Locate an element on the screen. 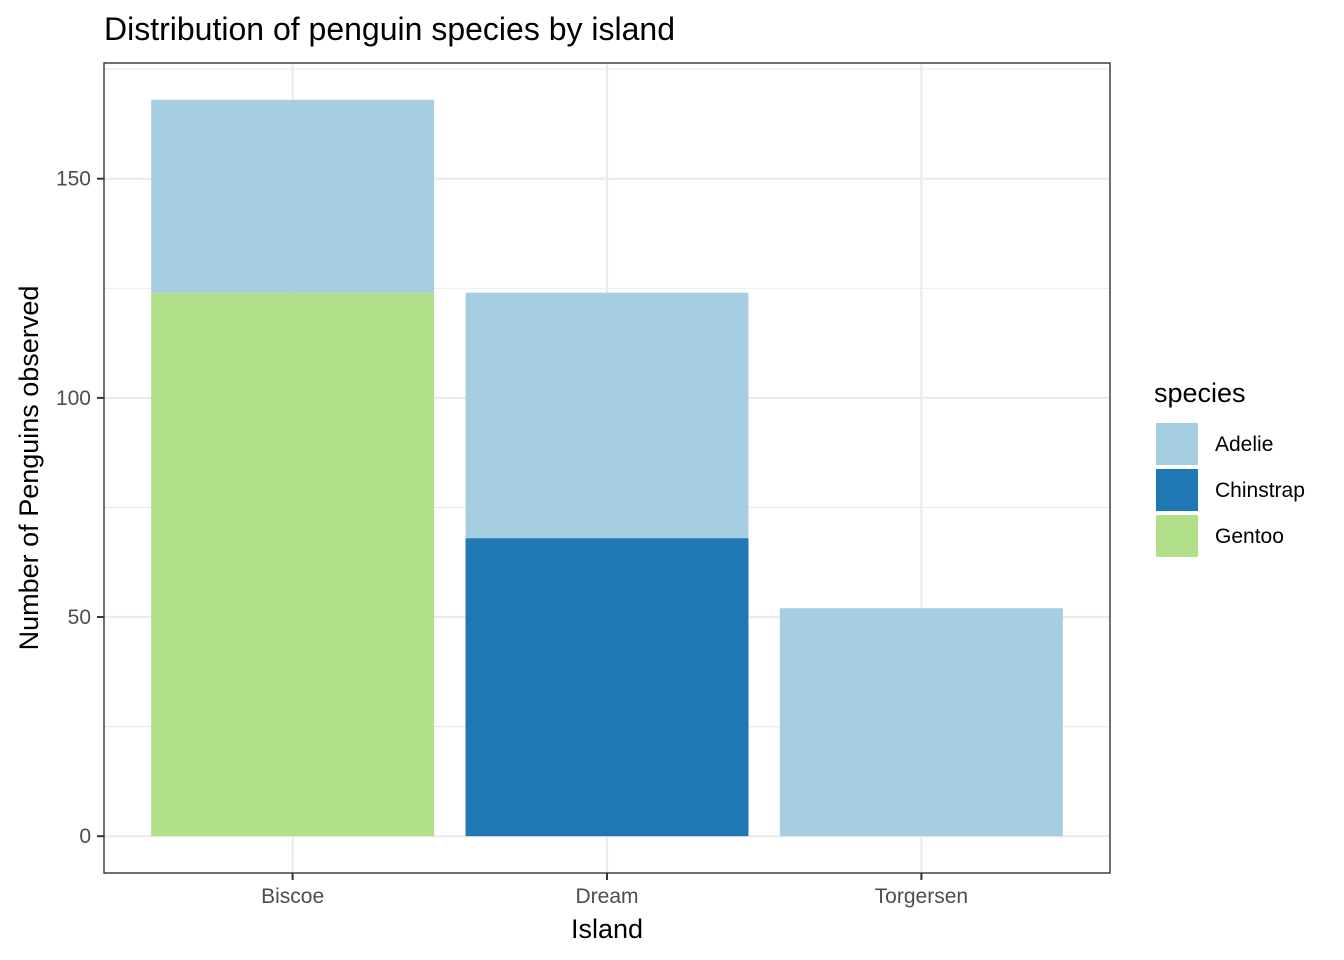  legend-title: species is located at coordinates (1200, 393).